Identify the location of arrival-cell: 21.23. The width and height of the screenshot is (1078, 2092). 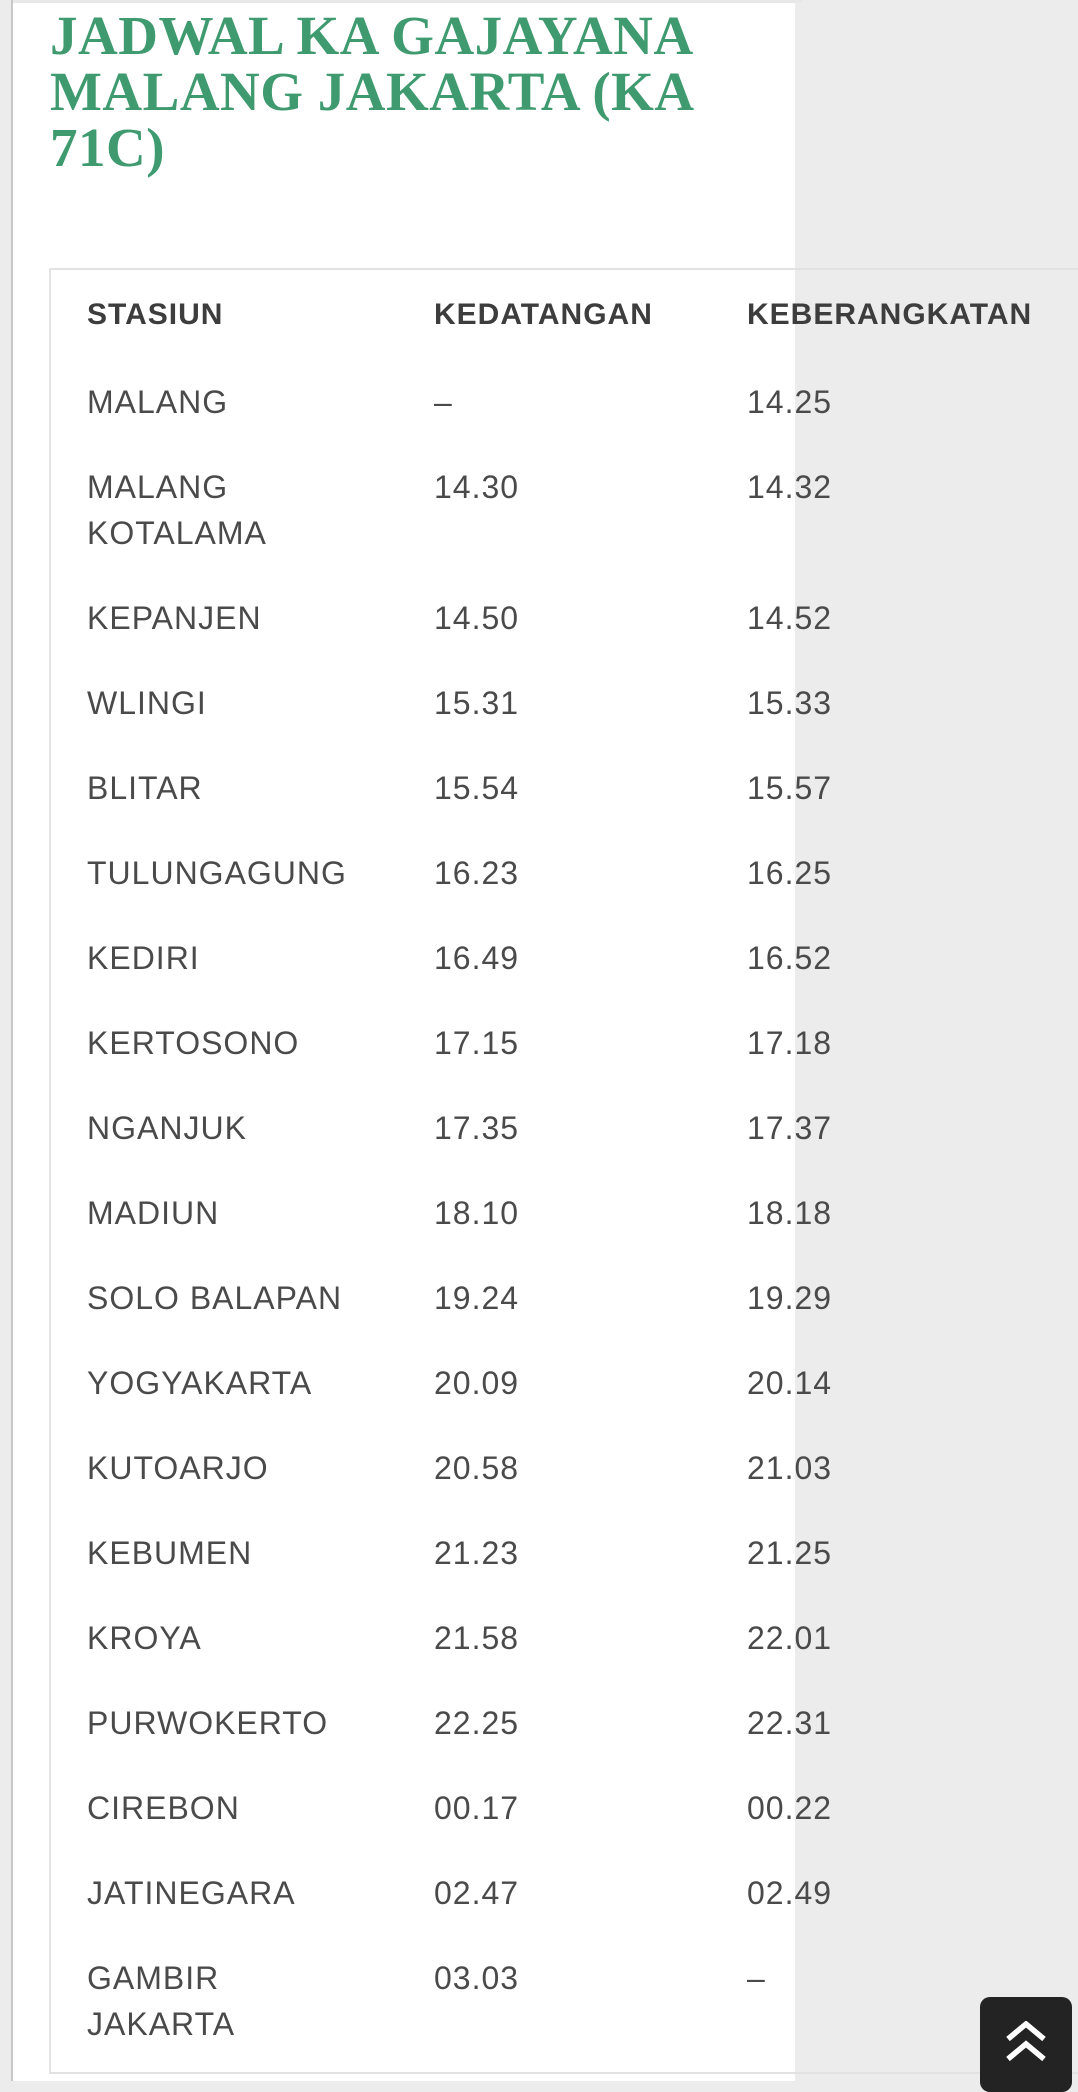
(477, 1553).